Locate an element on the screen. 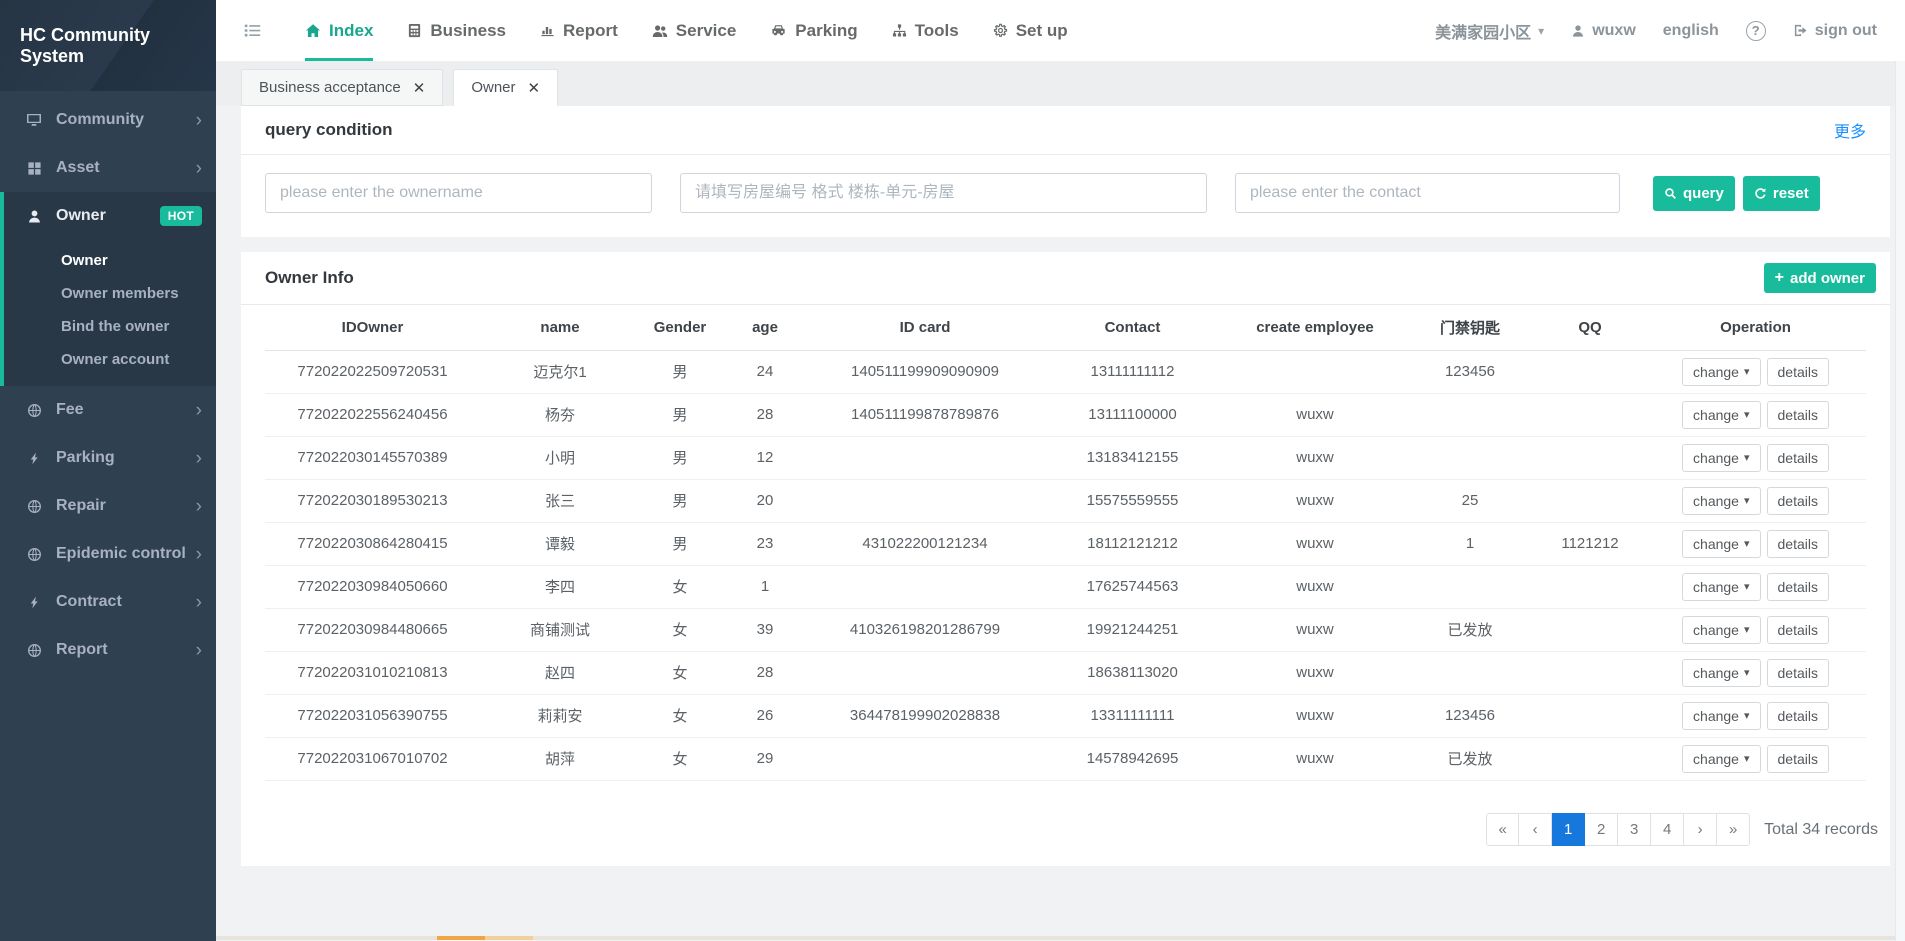  signout-button: sign out is located at coordinates (1835, 31).